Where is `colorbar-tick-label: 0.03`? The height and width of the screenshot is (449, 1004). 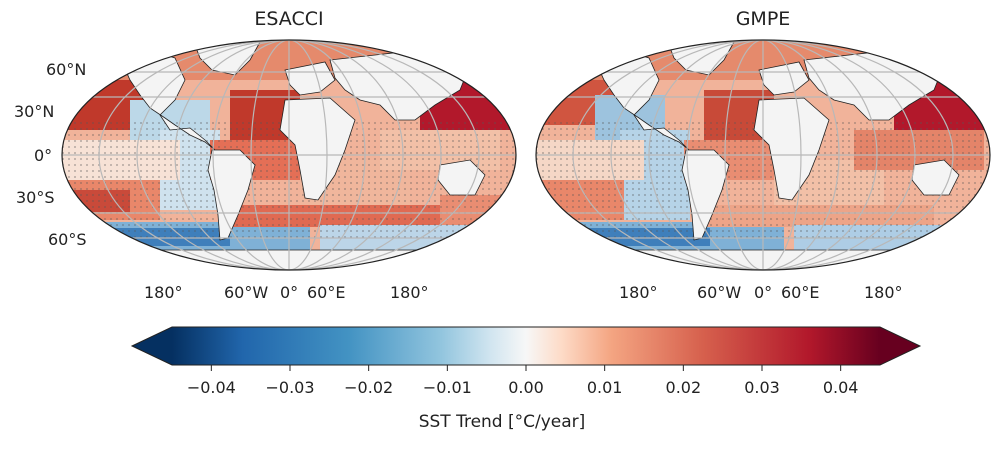 colorbar-tick-label: 0.03 is located at coordinates (762, 387).